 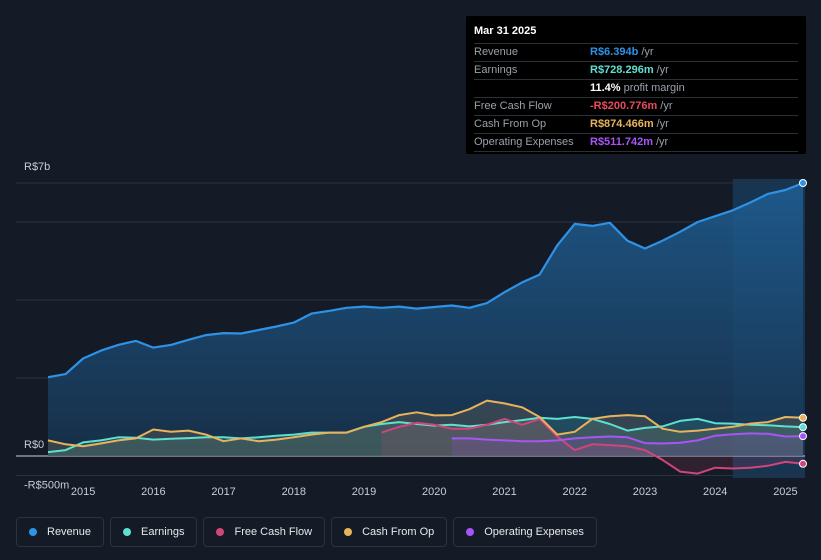 What do you see at coordinates (803, 436) in the screenshot?
I see `end-marker-operating-expenses` at bounding box center [803, 436].